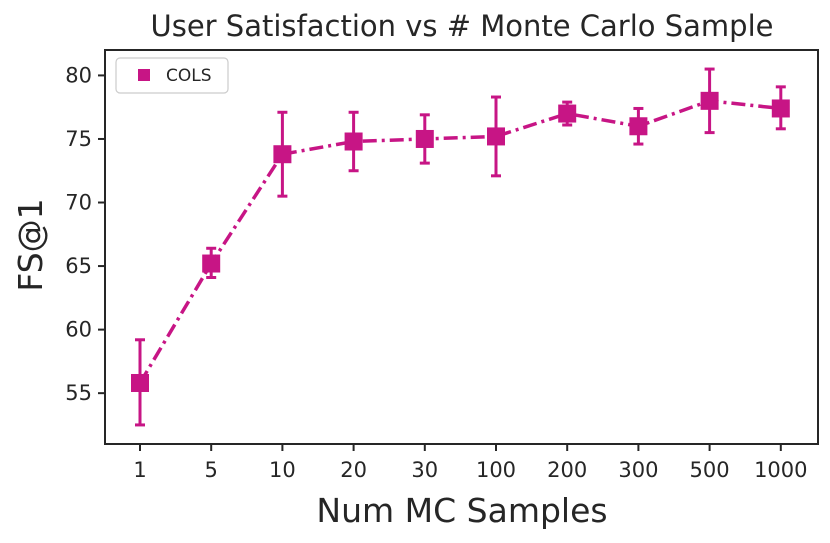 This screenshot has height=543, width=830. Describe the element at coordinates (78, 393) in the screenshot. I see `y-tick-label: 55` at that location.